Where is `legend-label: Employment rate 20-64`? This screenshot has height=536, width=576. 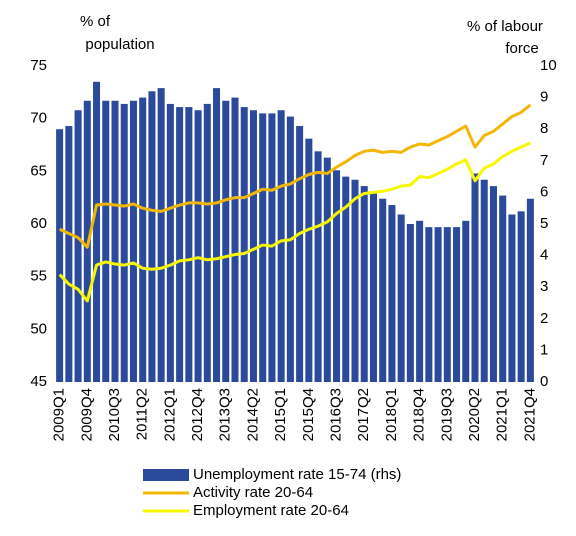
legend-label: Employment rate 20-64 is located at coordinates (271, 510).